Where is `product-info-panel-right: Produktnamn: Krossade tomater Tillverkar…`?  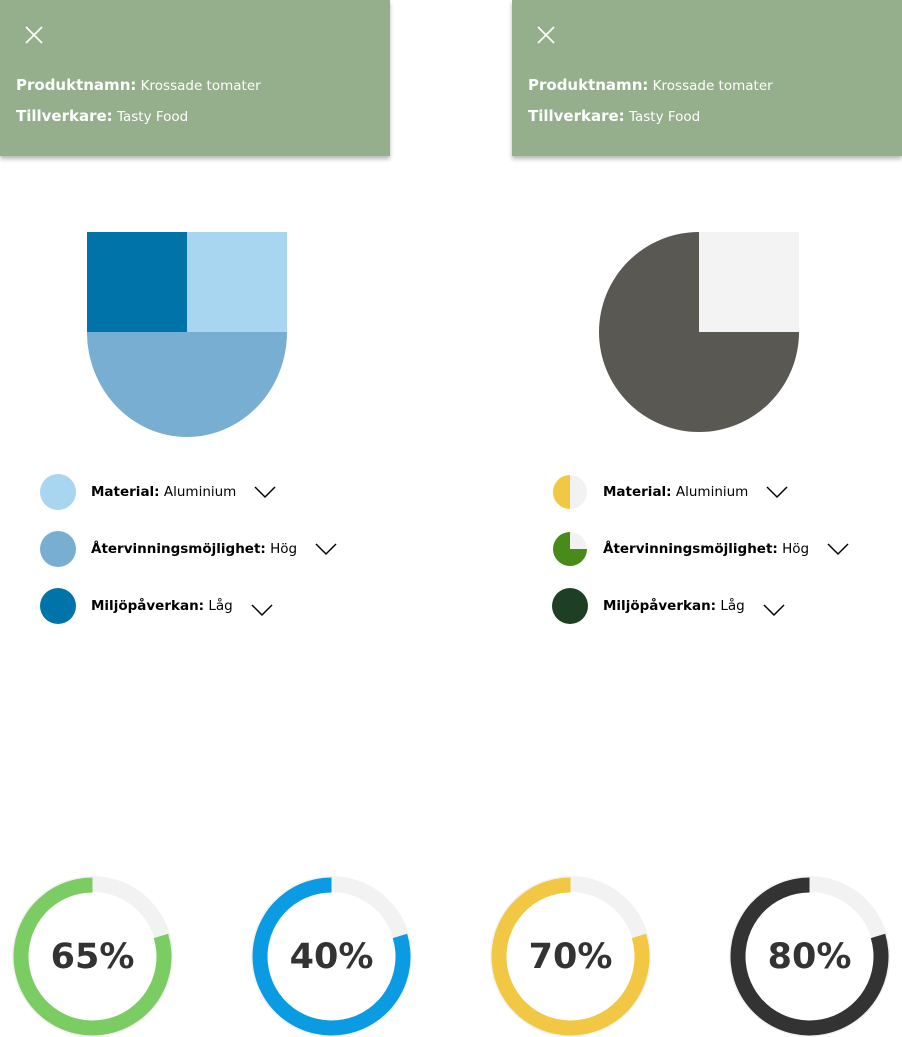 product-info-panel-right: Produktnamn: Krossade tomater Tillverkar… is located at coordinates (707, 78).